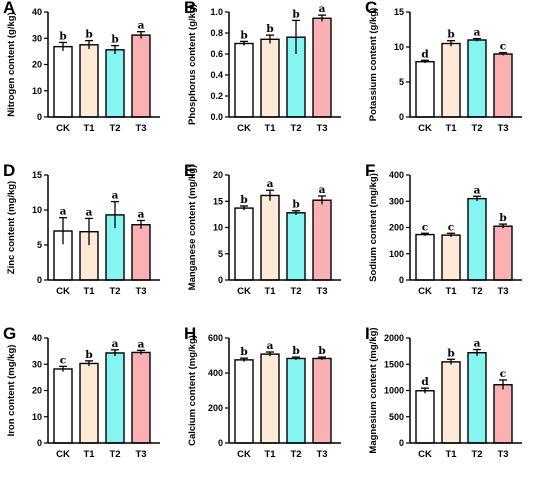 The width and height of the screenshot is (550, 485). I want to click on y-tick-label: 1500, so click(394, 364).